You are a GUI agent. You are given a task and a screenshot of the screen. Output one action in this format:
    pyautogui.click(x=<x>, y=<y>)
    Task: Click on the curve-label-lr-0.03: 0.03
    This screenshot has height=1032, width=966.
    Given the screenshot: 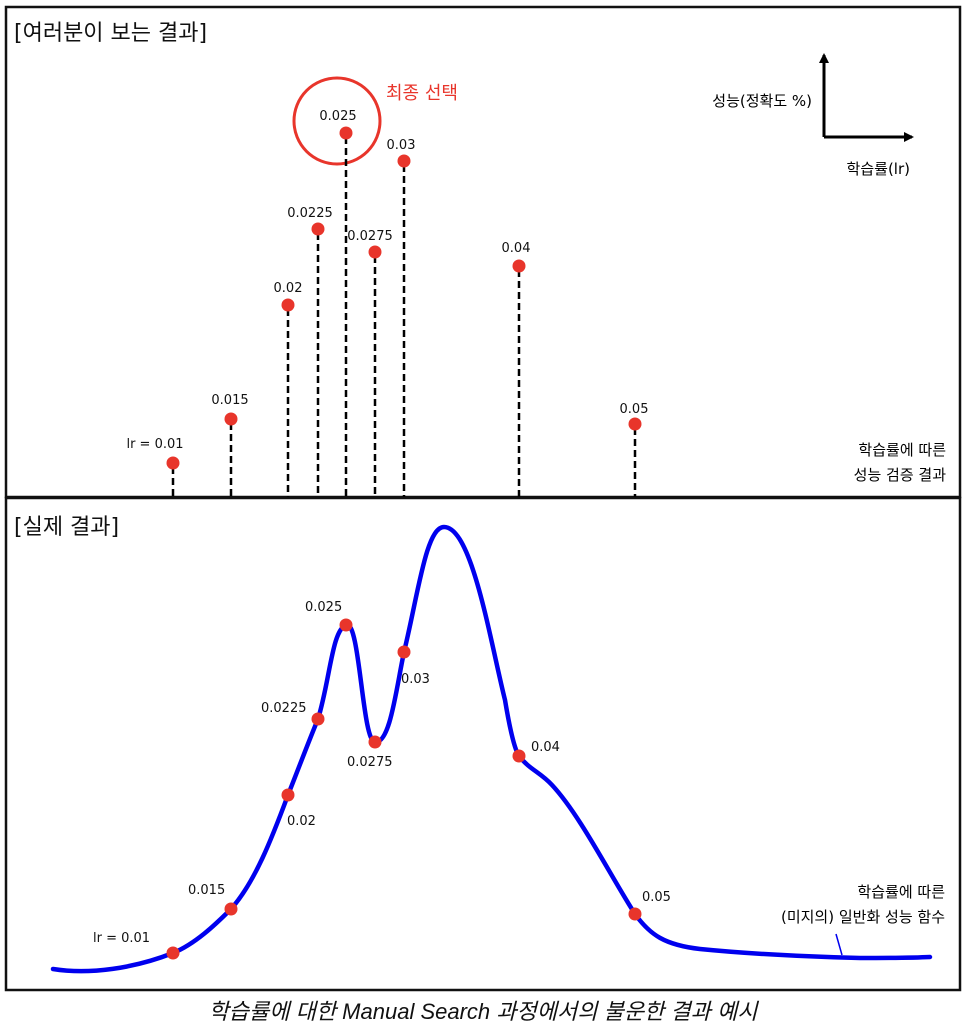 What is the action you would take?
    pyautogui.click(x=415, y=679)
    